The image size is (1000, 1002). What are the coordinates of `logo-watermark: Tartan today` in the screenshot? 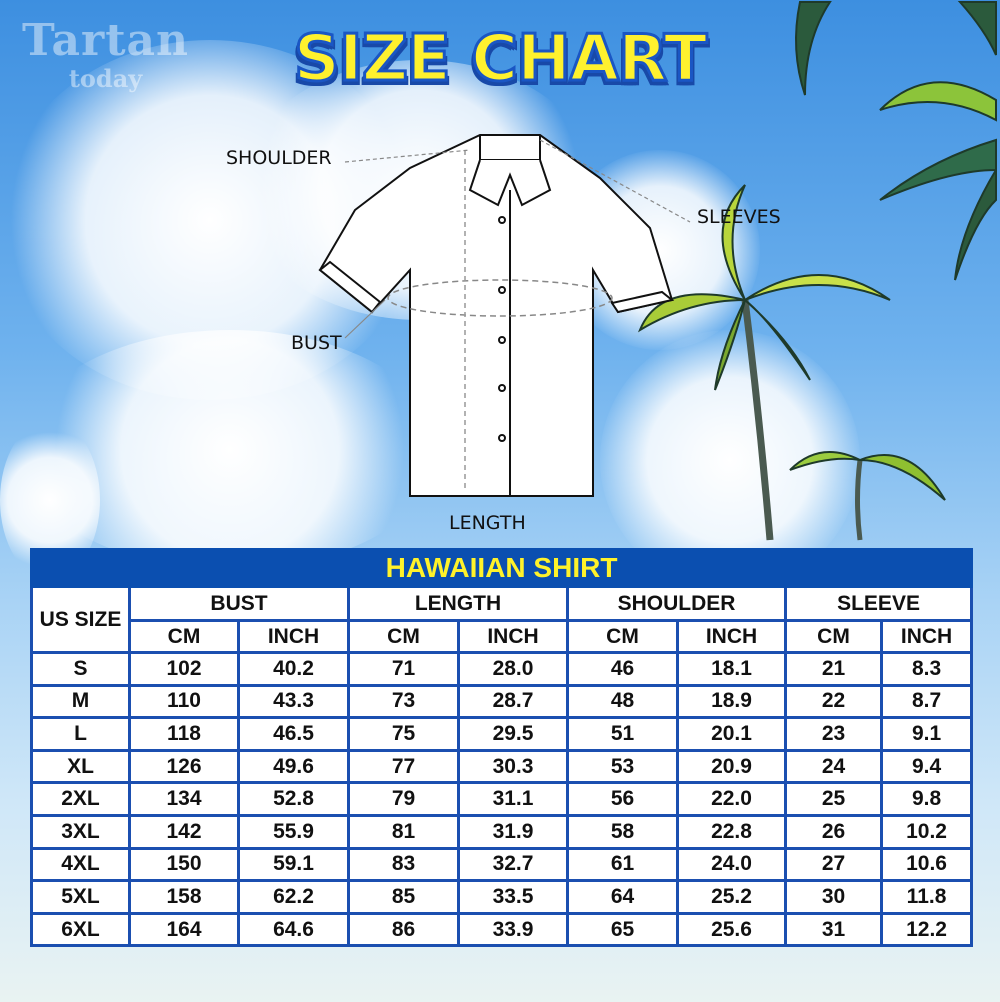 It's located at (106, 54).